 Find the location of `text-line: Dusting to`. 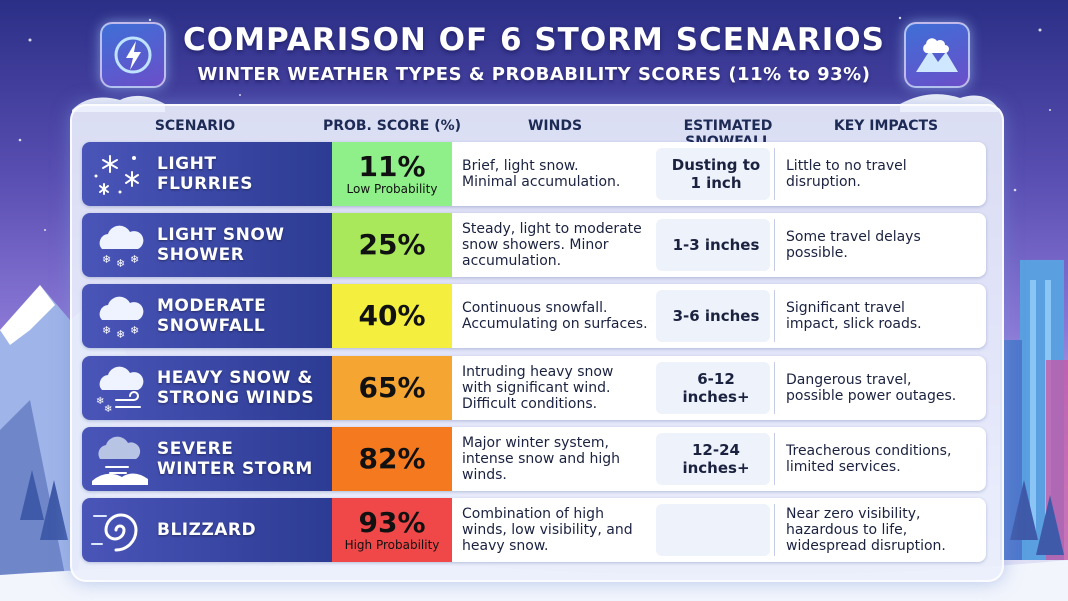

text-line: Dusting to is located at coordinates (716, 165).